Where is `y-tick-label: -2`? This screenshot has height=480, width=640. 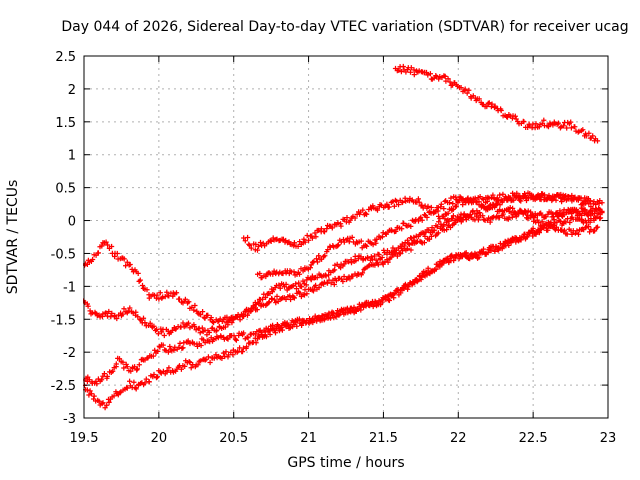 y-tick-label: -2 is located at coordinates (69, 353).